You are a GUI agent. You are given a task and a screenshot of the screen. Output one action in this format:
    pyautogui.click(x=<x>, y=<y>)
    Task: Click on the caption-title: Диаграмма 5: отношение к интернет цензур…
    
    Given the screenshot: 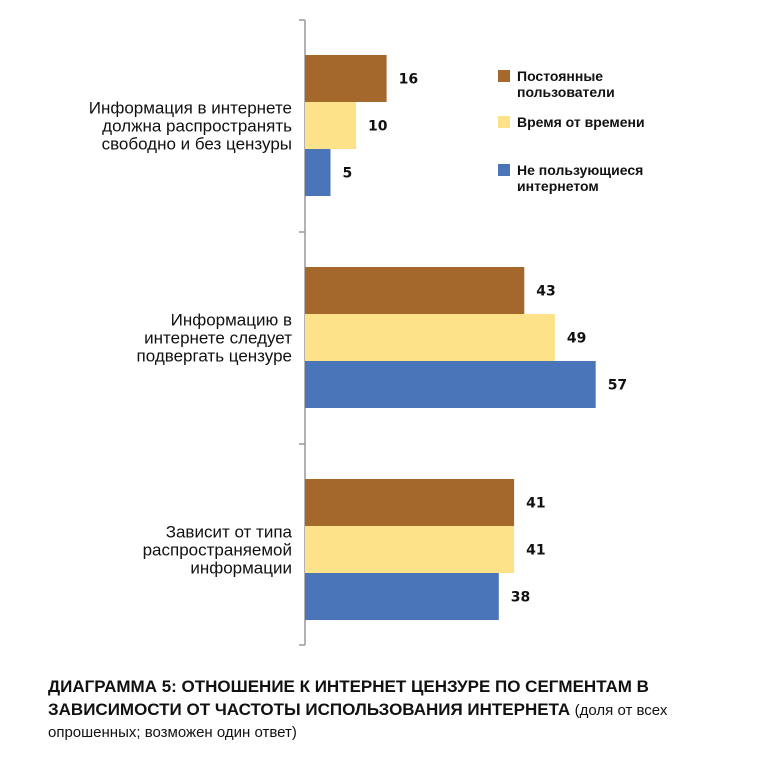 What is the action you would take?
    pyautogui.click(x=348, y=698)
    